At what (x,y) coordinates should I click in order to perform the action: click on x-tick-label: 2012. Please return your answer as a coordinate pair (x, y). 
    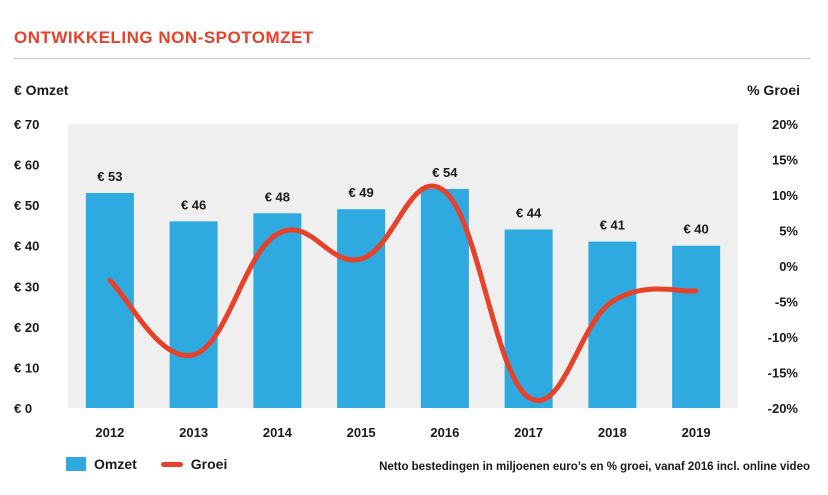
    Looking at the image, I should click on (109, 432).